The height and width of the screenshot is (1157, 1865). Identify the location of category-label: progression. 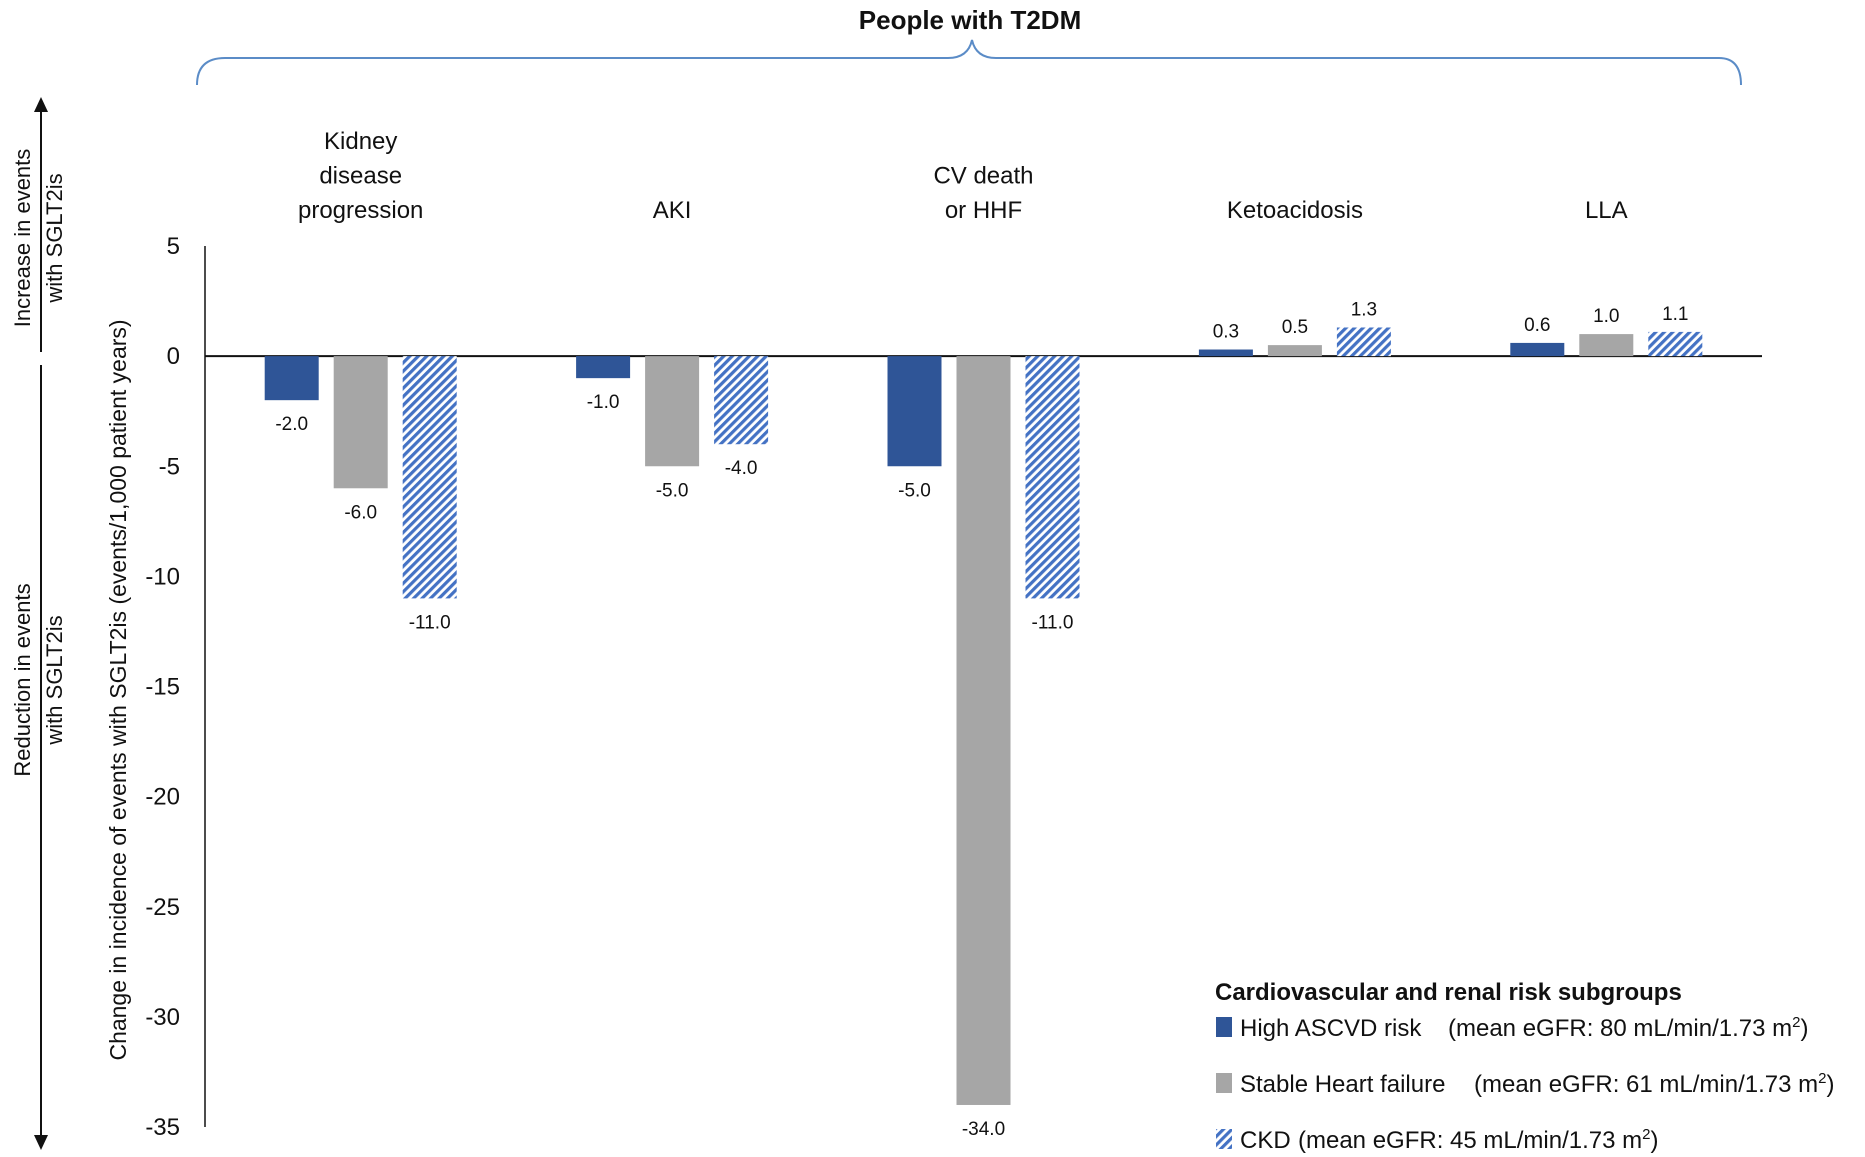
(360, 210).